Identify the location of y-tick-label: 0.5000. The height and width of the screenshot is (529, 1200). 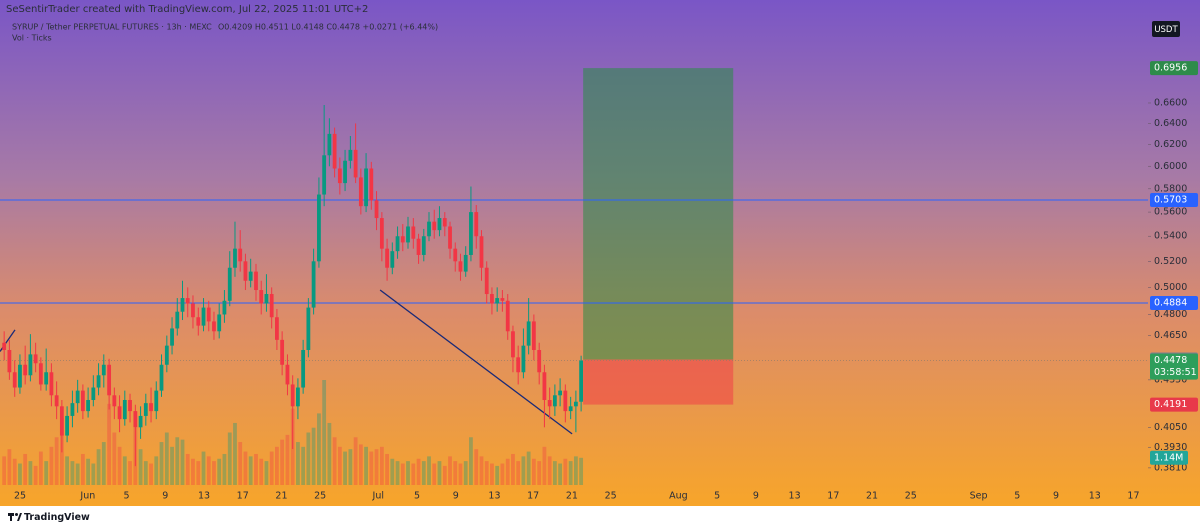
(1170, 287).